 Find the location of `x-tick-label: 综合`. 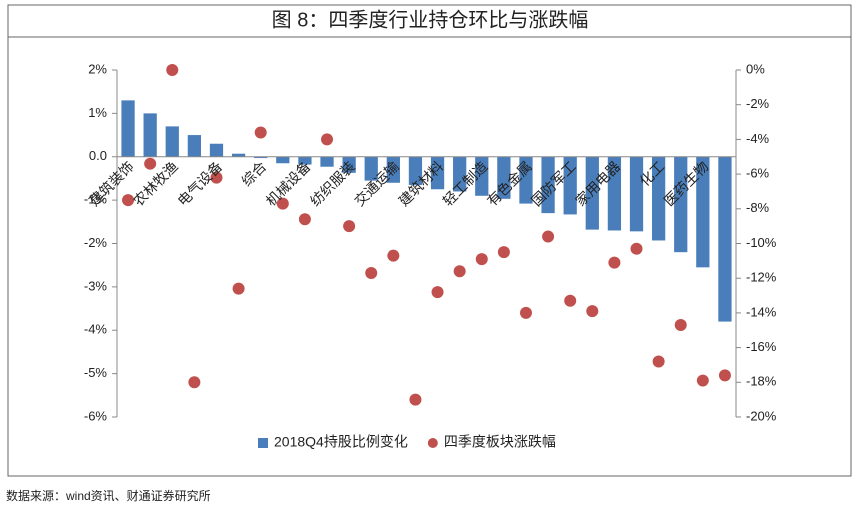

x-tick-label: 综合 is located at coordinates (253, 173).